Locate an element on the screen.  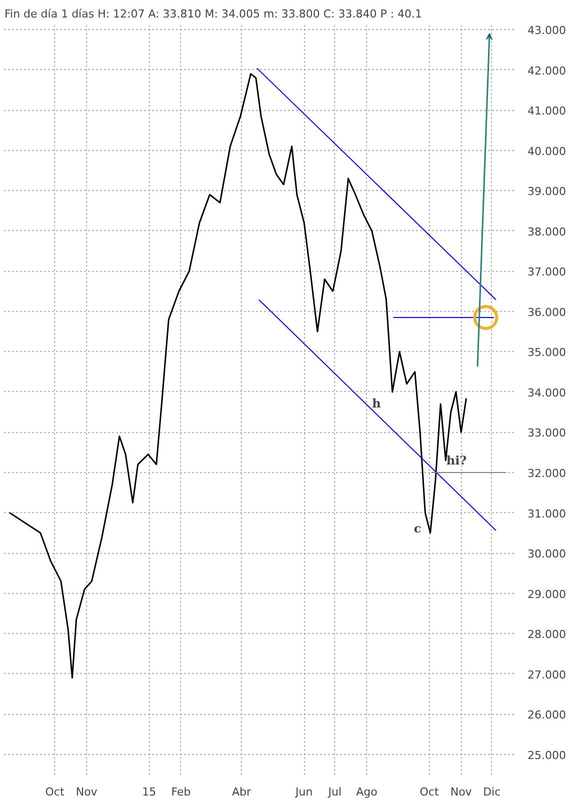
y-tick-label: 35.000 is located at coordinates (547, 353).